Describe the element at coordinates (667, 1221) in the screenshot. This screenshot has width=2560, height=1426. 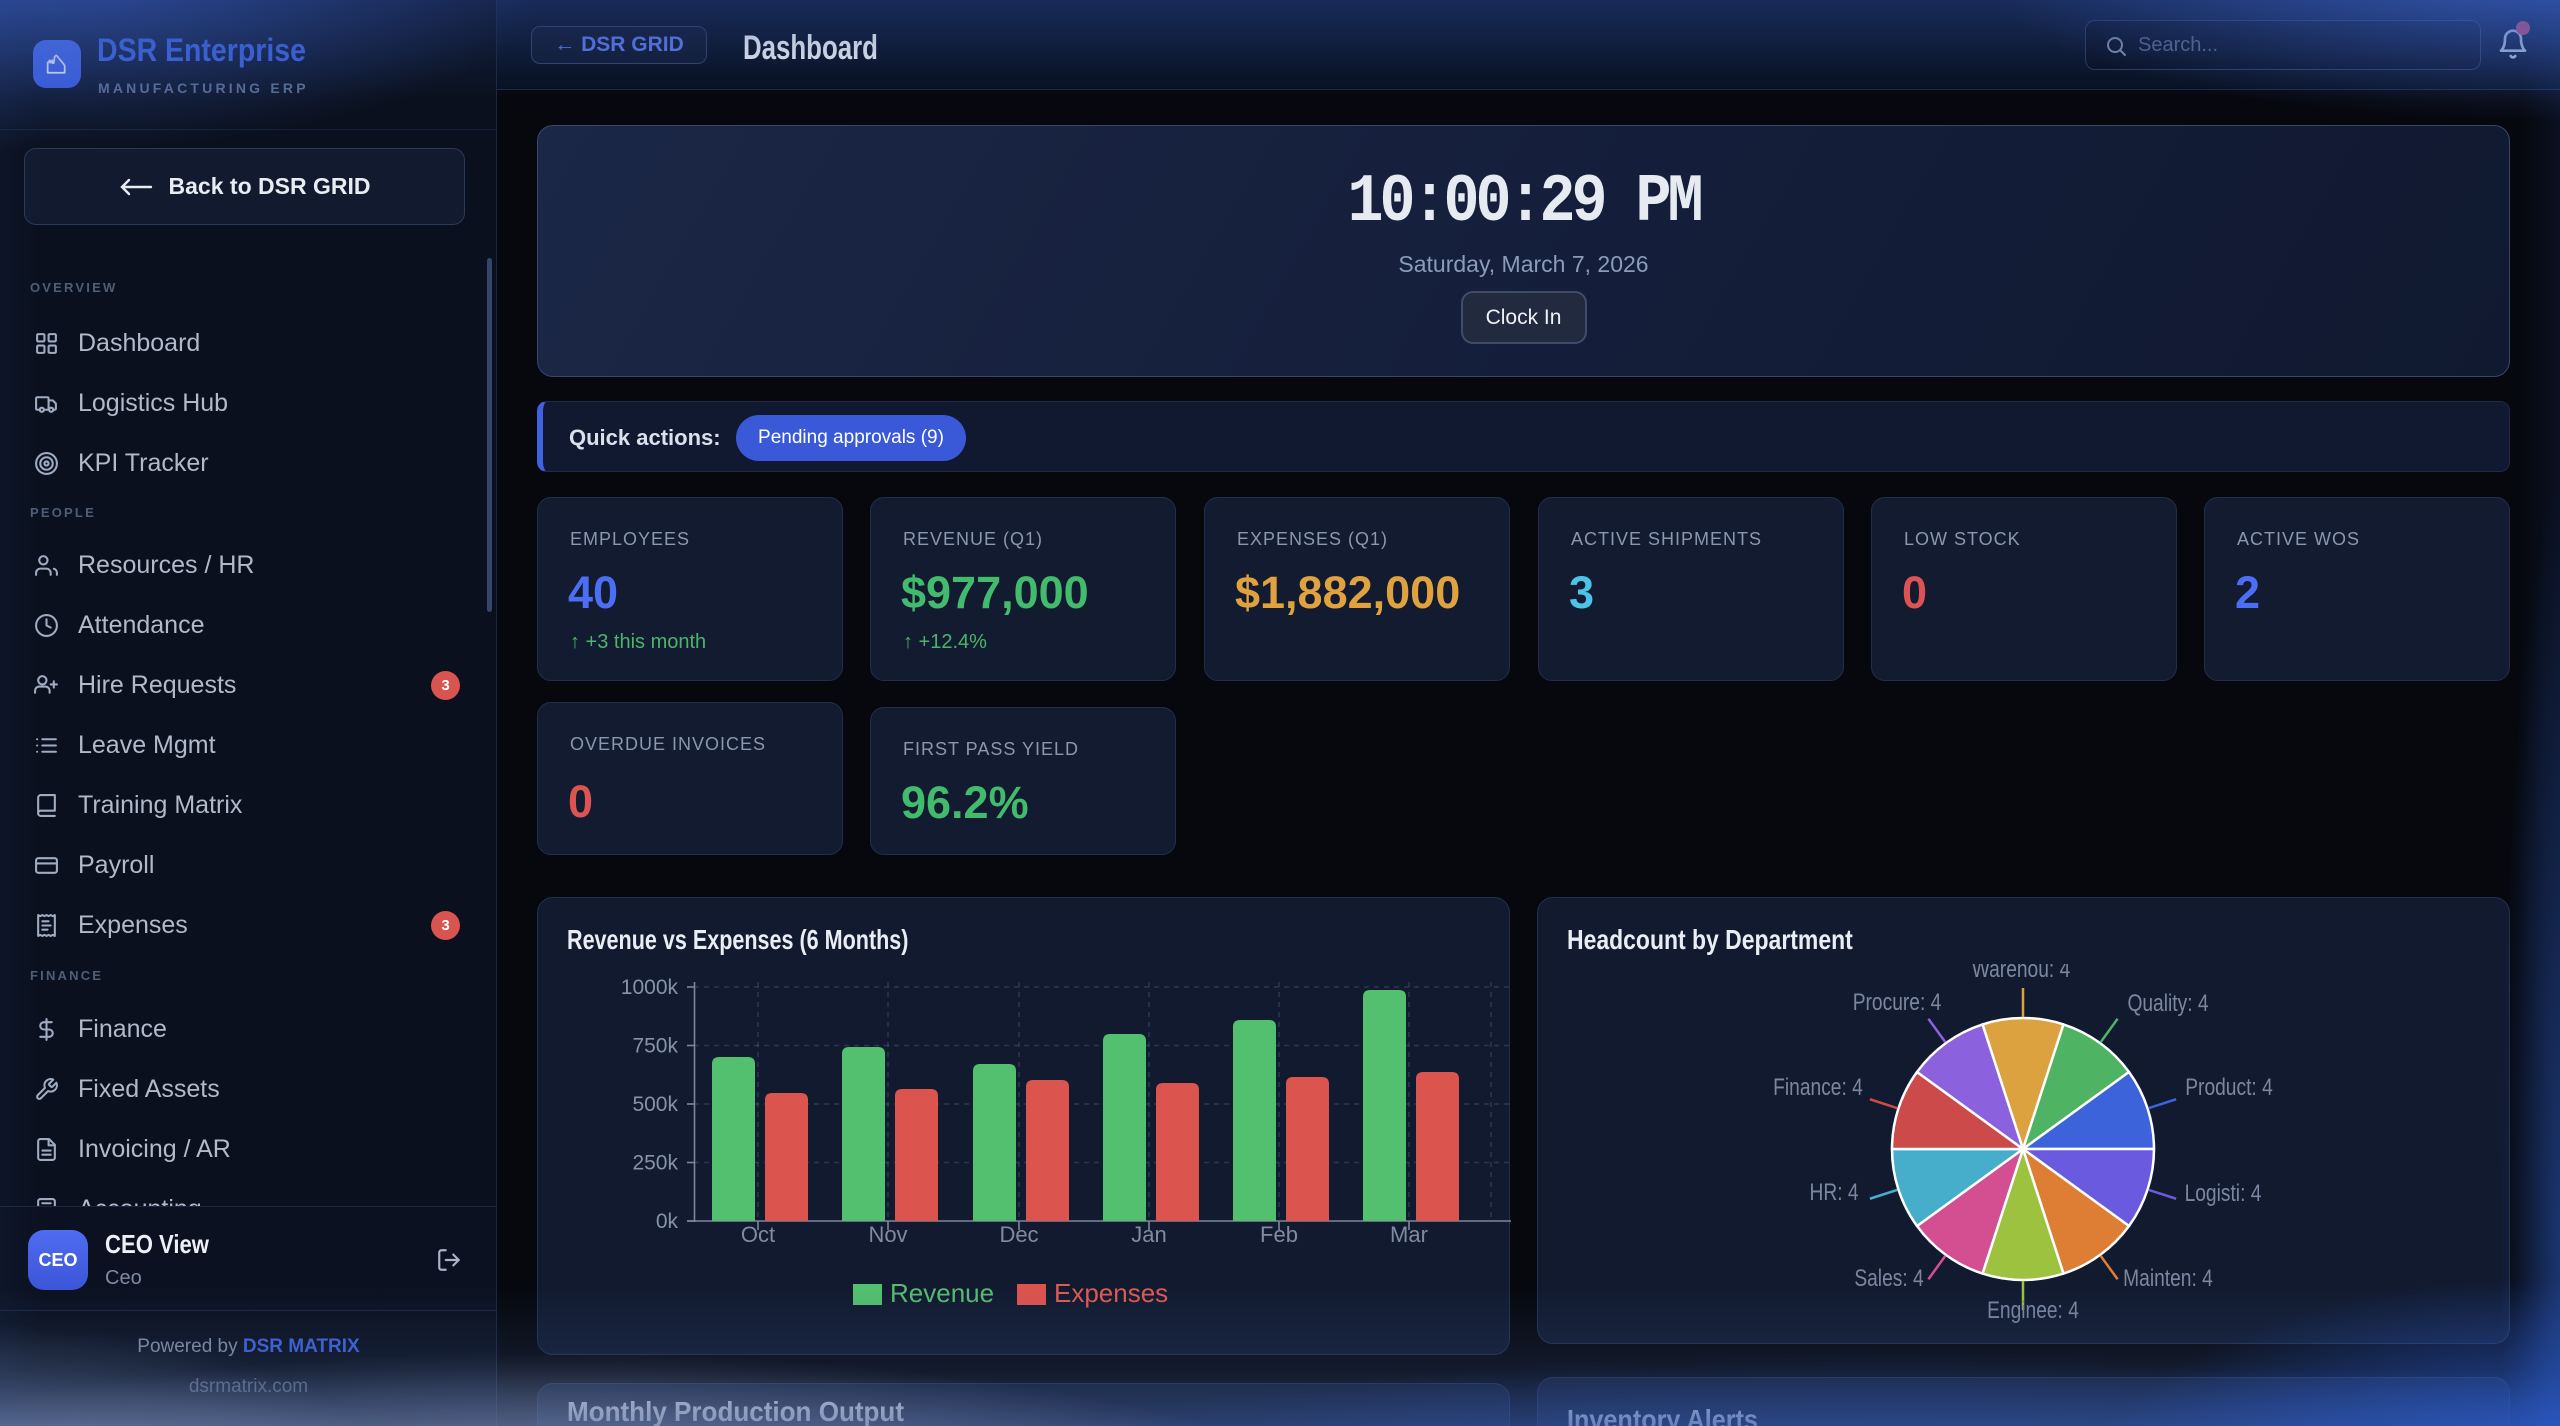
I see `svg-text: 0k` at that location.